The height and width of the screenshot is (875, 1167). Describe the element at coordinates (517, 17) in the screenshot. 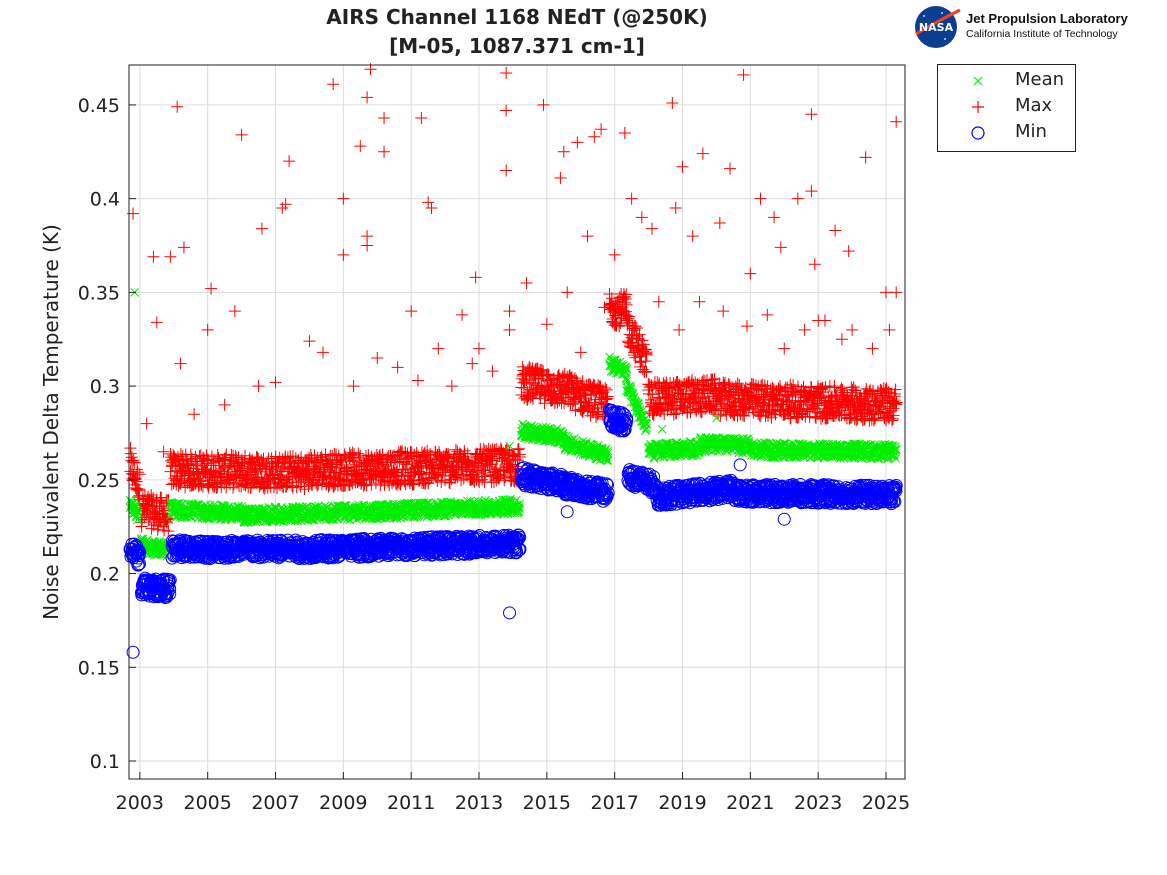

I see `chart-title-line1: AIRS Channel 1168 NEdT (@250K)` at that location.